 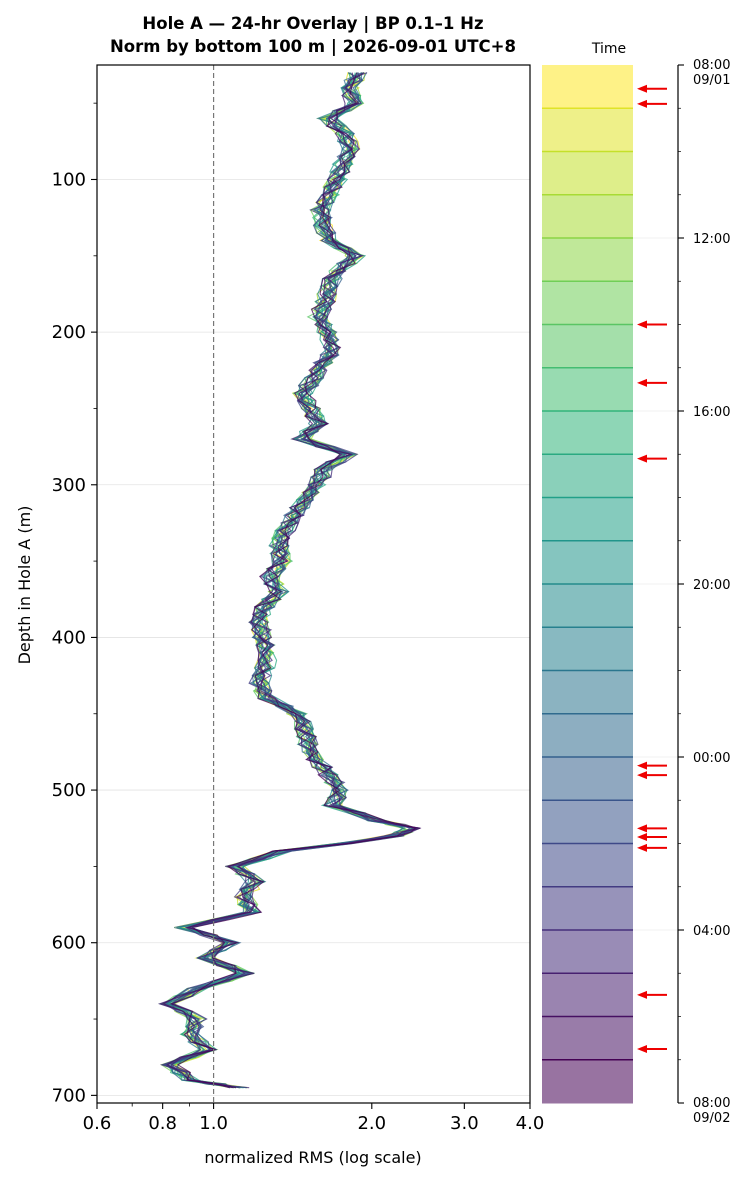 I want to click on x-axis-label: normalized RMS (log scale), so click(x=312, y=1157).